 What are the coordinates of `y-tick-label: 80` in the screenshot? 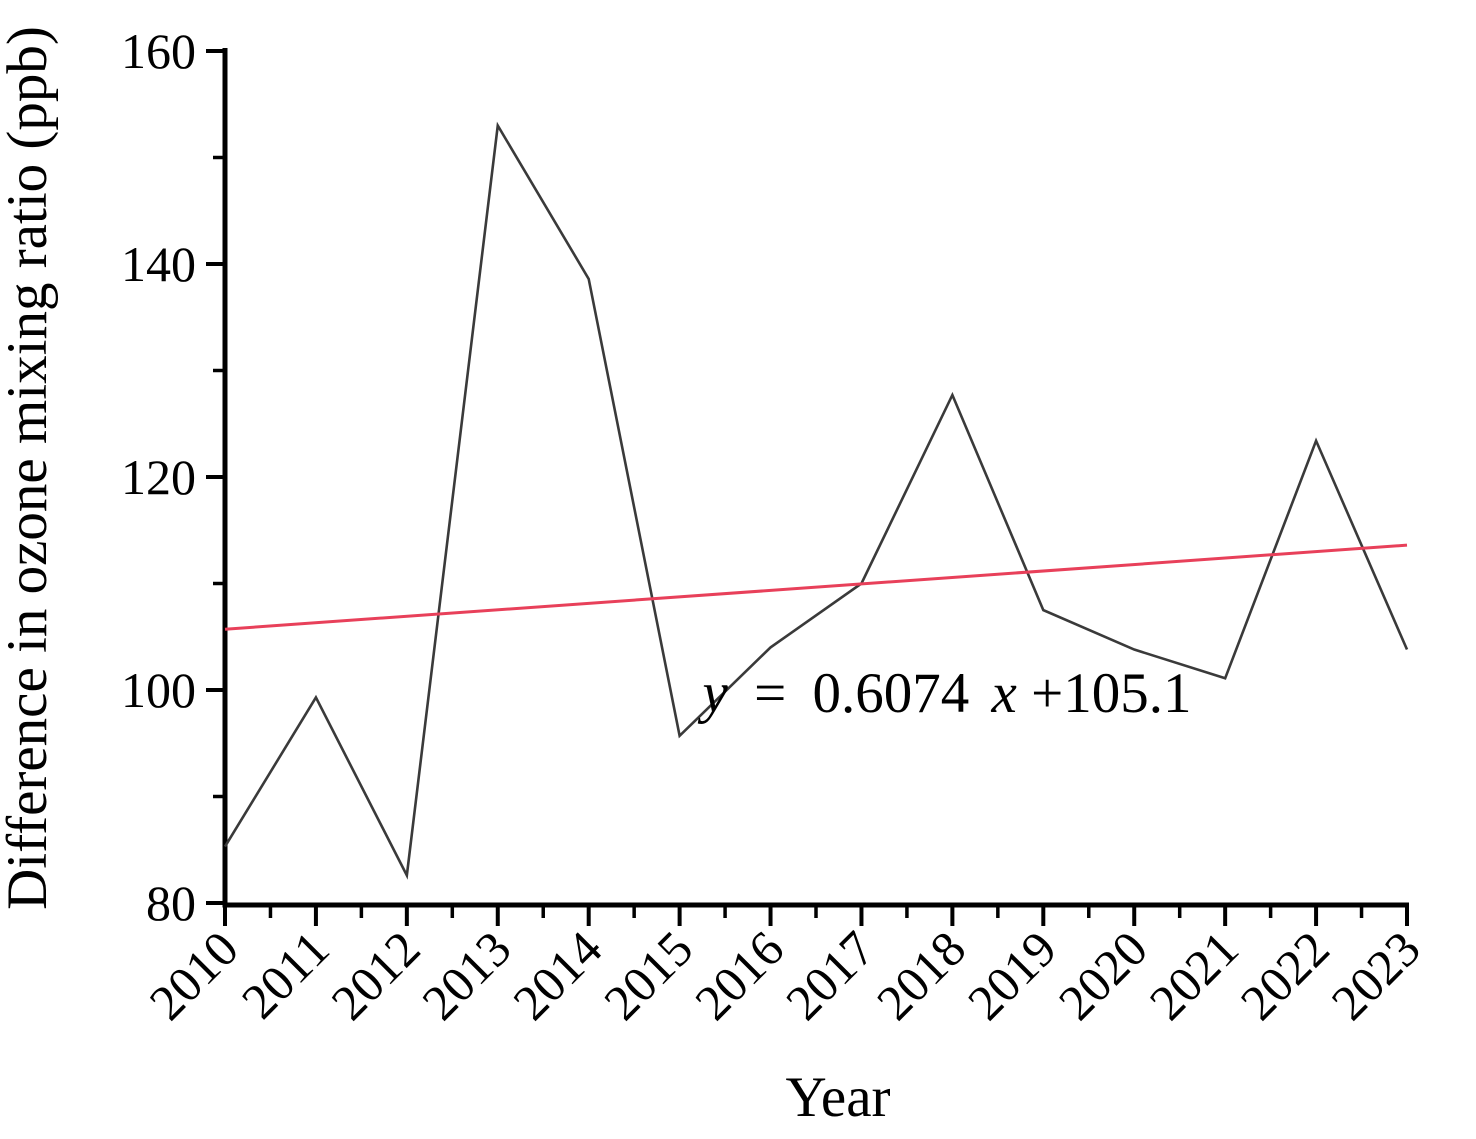 It's located at (171, 903).